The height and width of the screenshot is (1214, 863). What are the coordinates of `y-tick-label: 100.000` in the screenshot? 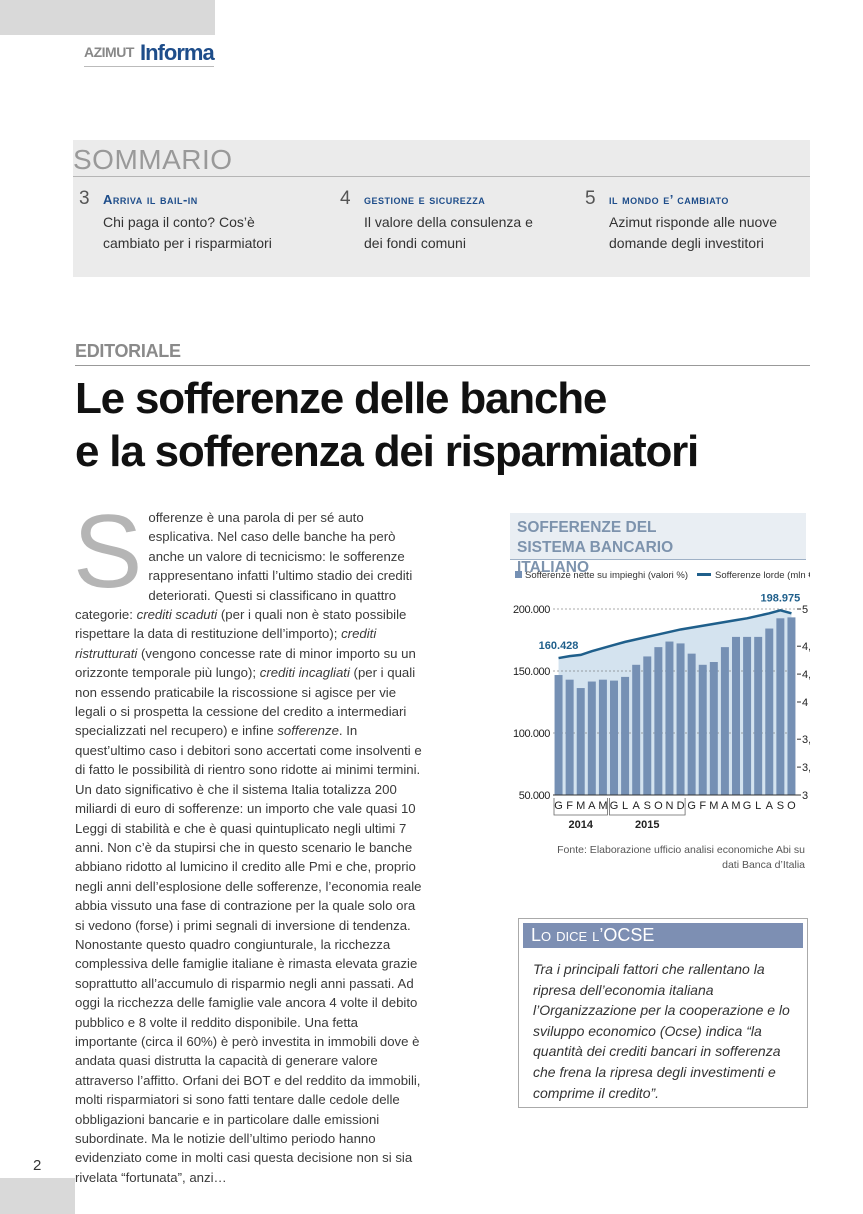 It's located at (531, 734).